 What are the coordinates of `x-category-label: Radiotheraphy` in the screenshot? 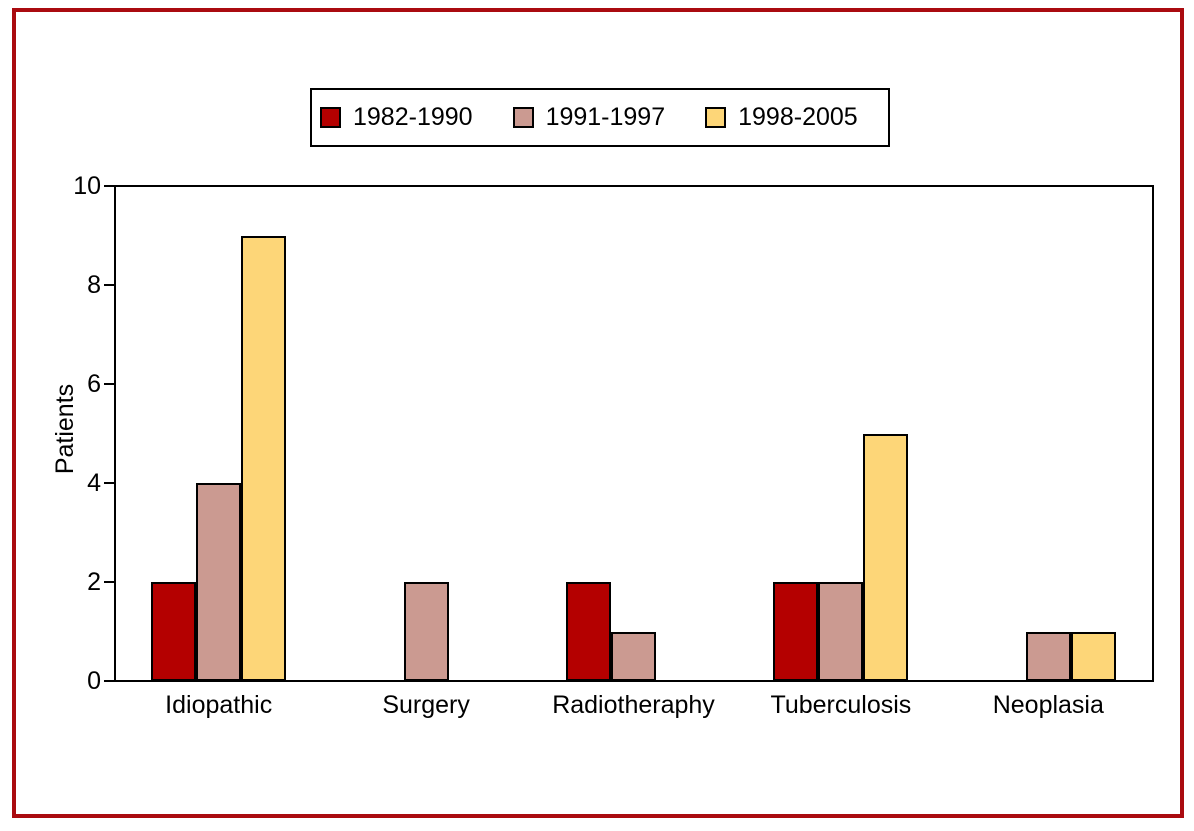 It's located at (633, 705).